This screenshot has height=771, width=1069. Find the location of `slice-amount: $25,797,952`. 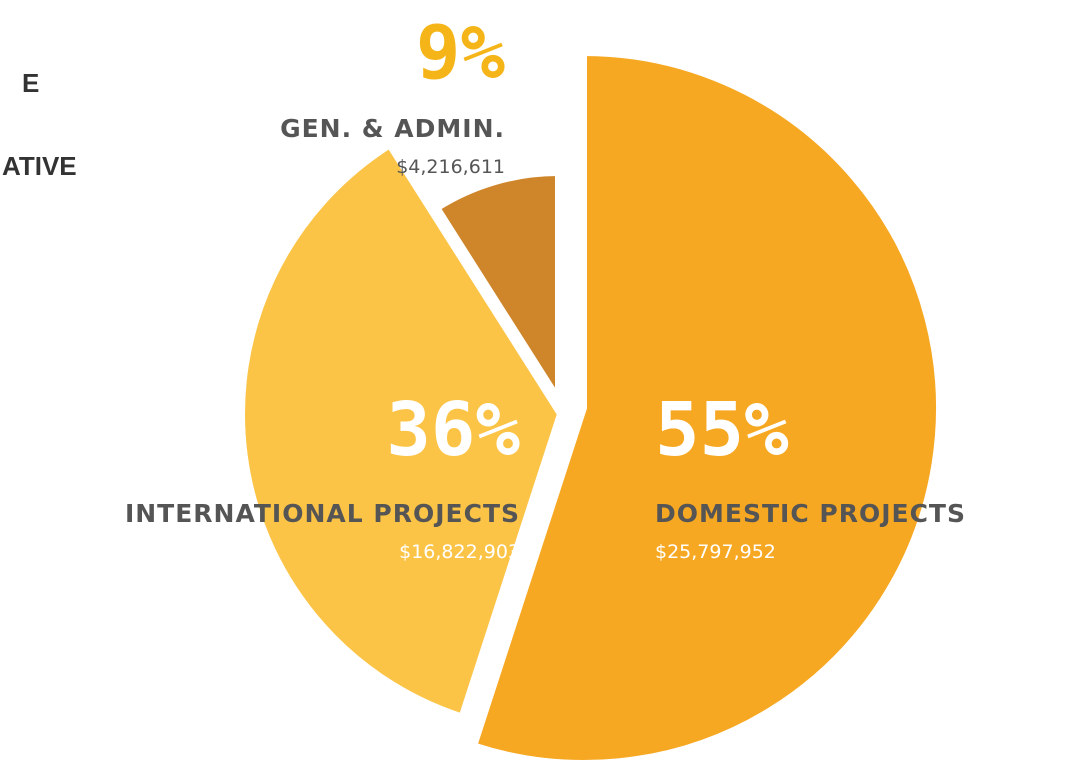

slice-amount: $25,797,952 is located at coordinates (715, 552).